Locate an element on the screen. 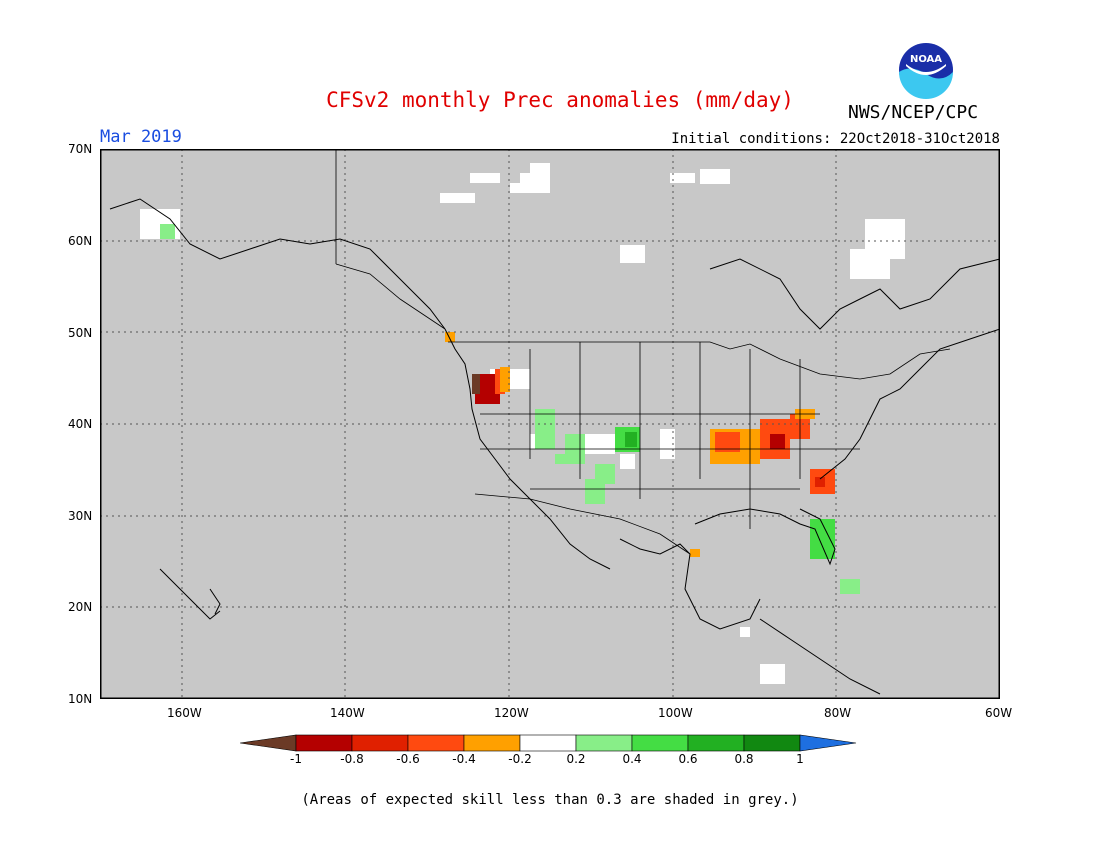  colorbar-tick-label: 1 is located at coordinates (800, 759).